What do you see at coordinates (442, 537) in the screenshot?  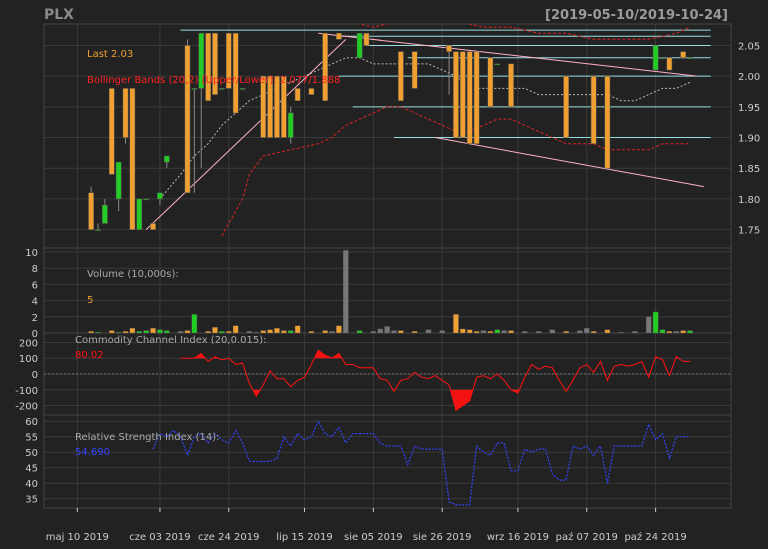 I see `x-tick-label: sie 26 2019` at bounding box center [442, 537].